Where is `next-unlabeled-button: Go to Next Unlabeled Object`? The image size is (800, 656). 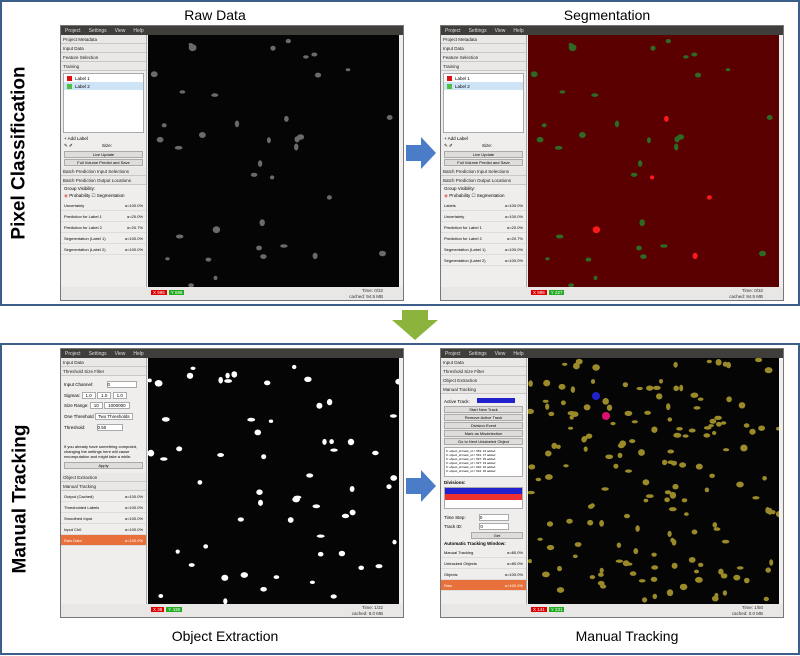
next-unlabeled-button: Go to Next Unlabeled Object is located at coordinates (483, 441).